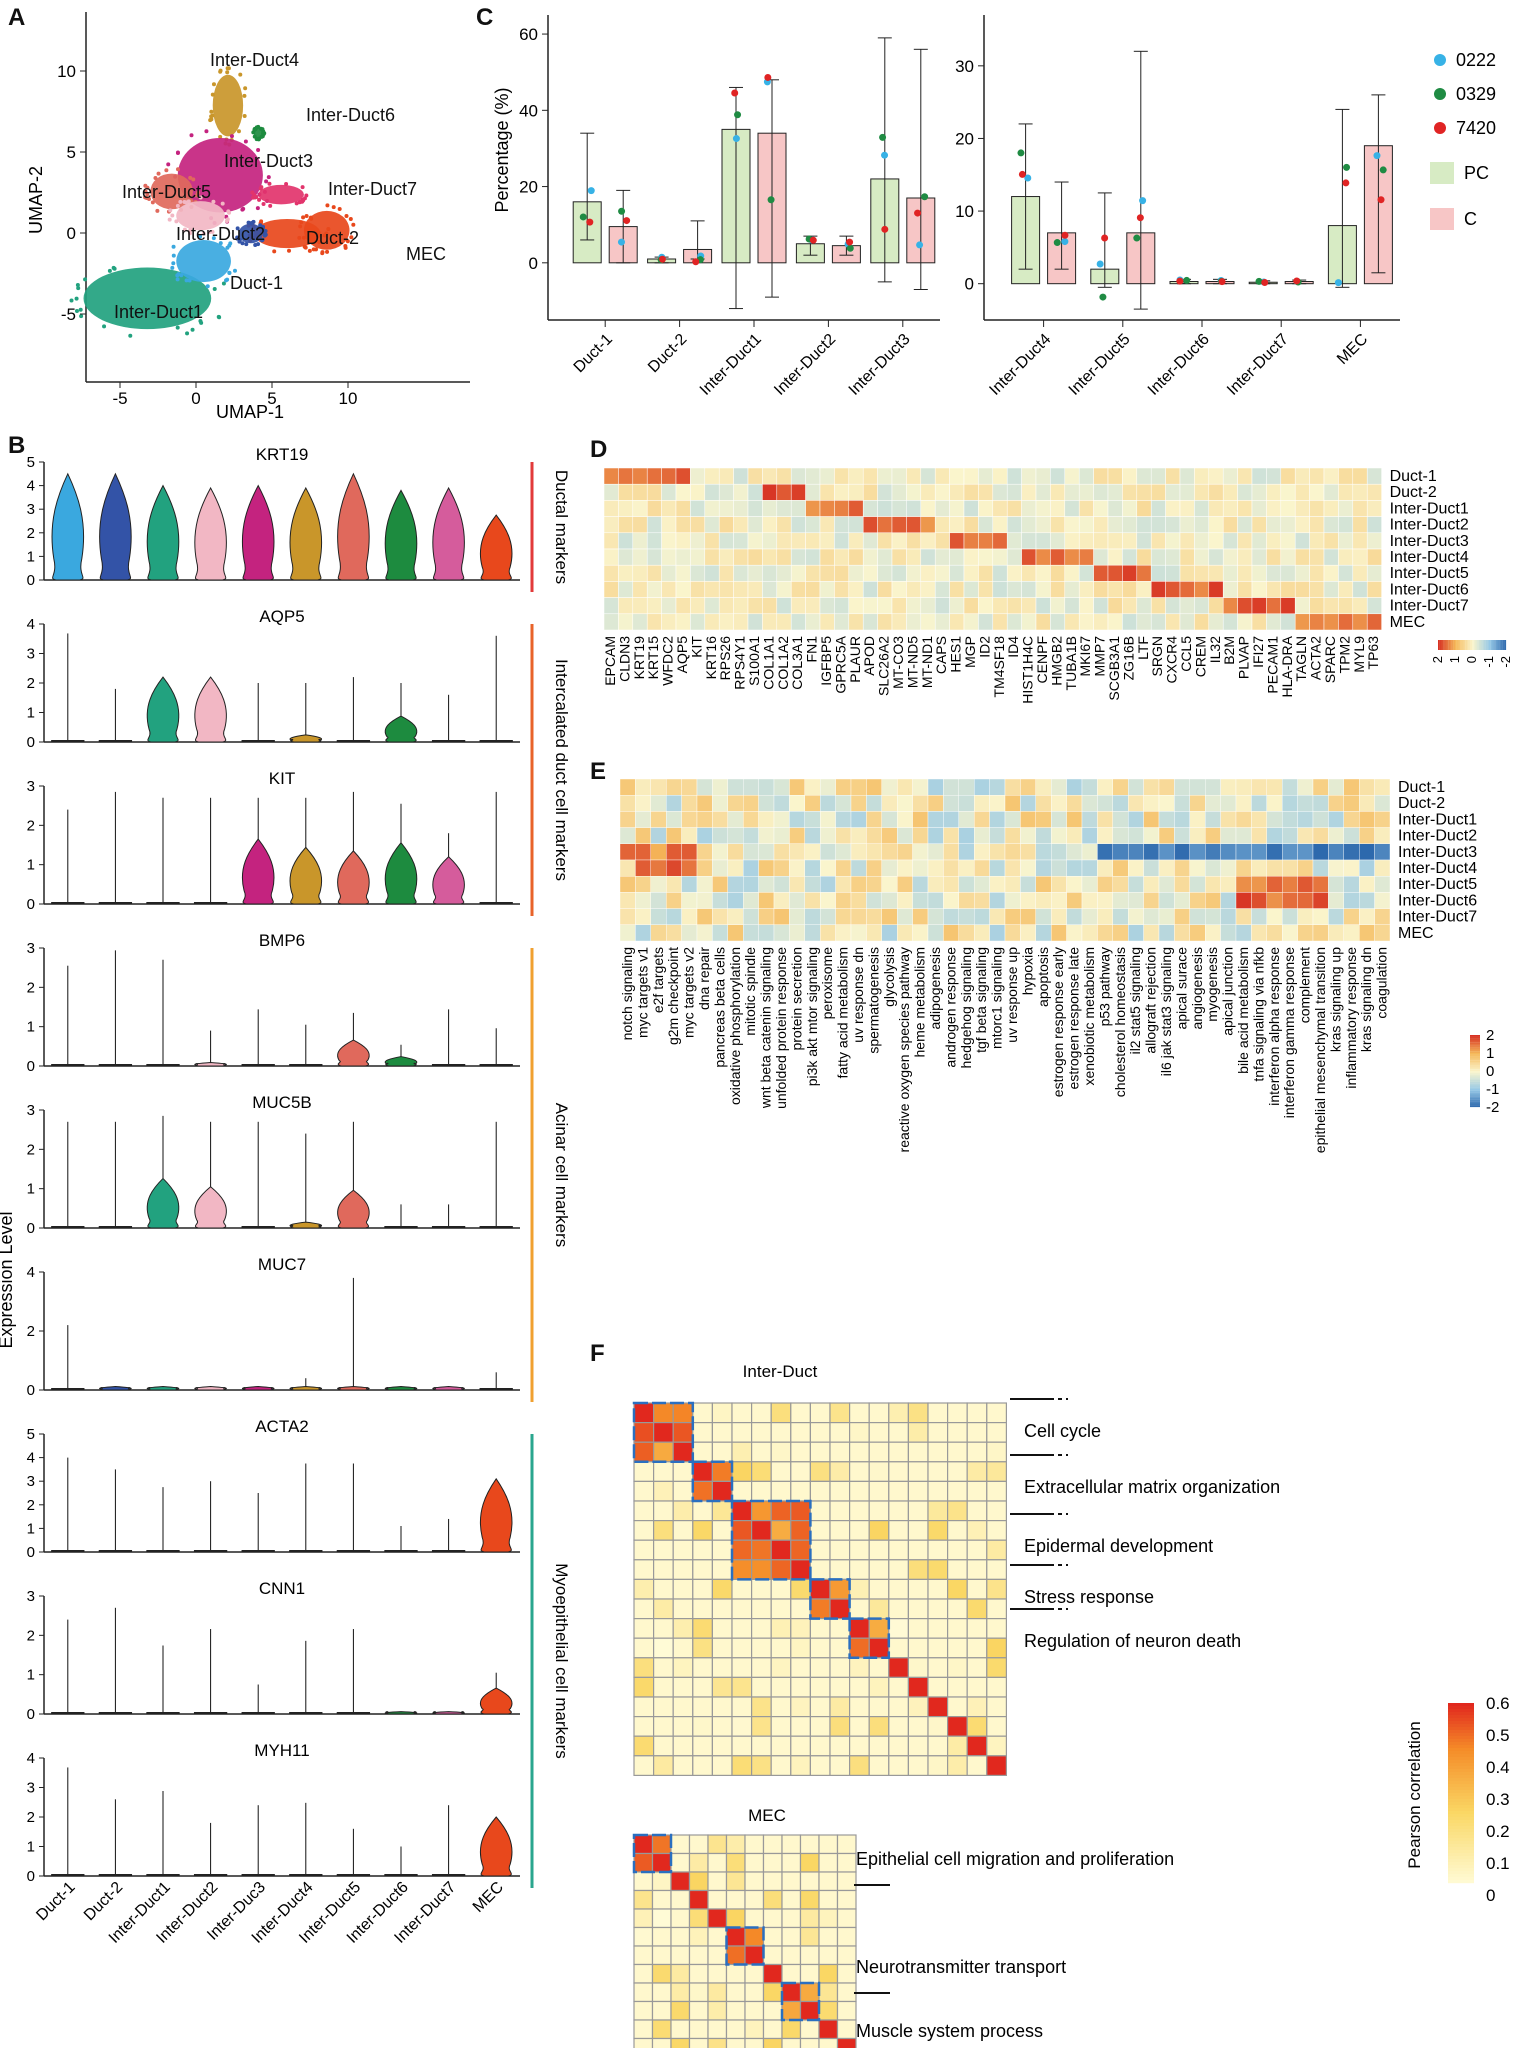  What do you see at coordinates (621, 242) in the screenshot?
I see `donor-dot` at bounding box center [621, 242].